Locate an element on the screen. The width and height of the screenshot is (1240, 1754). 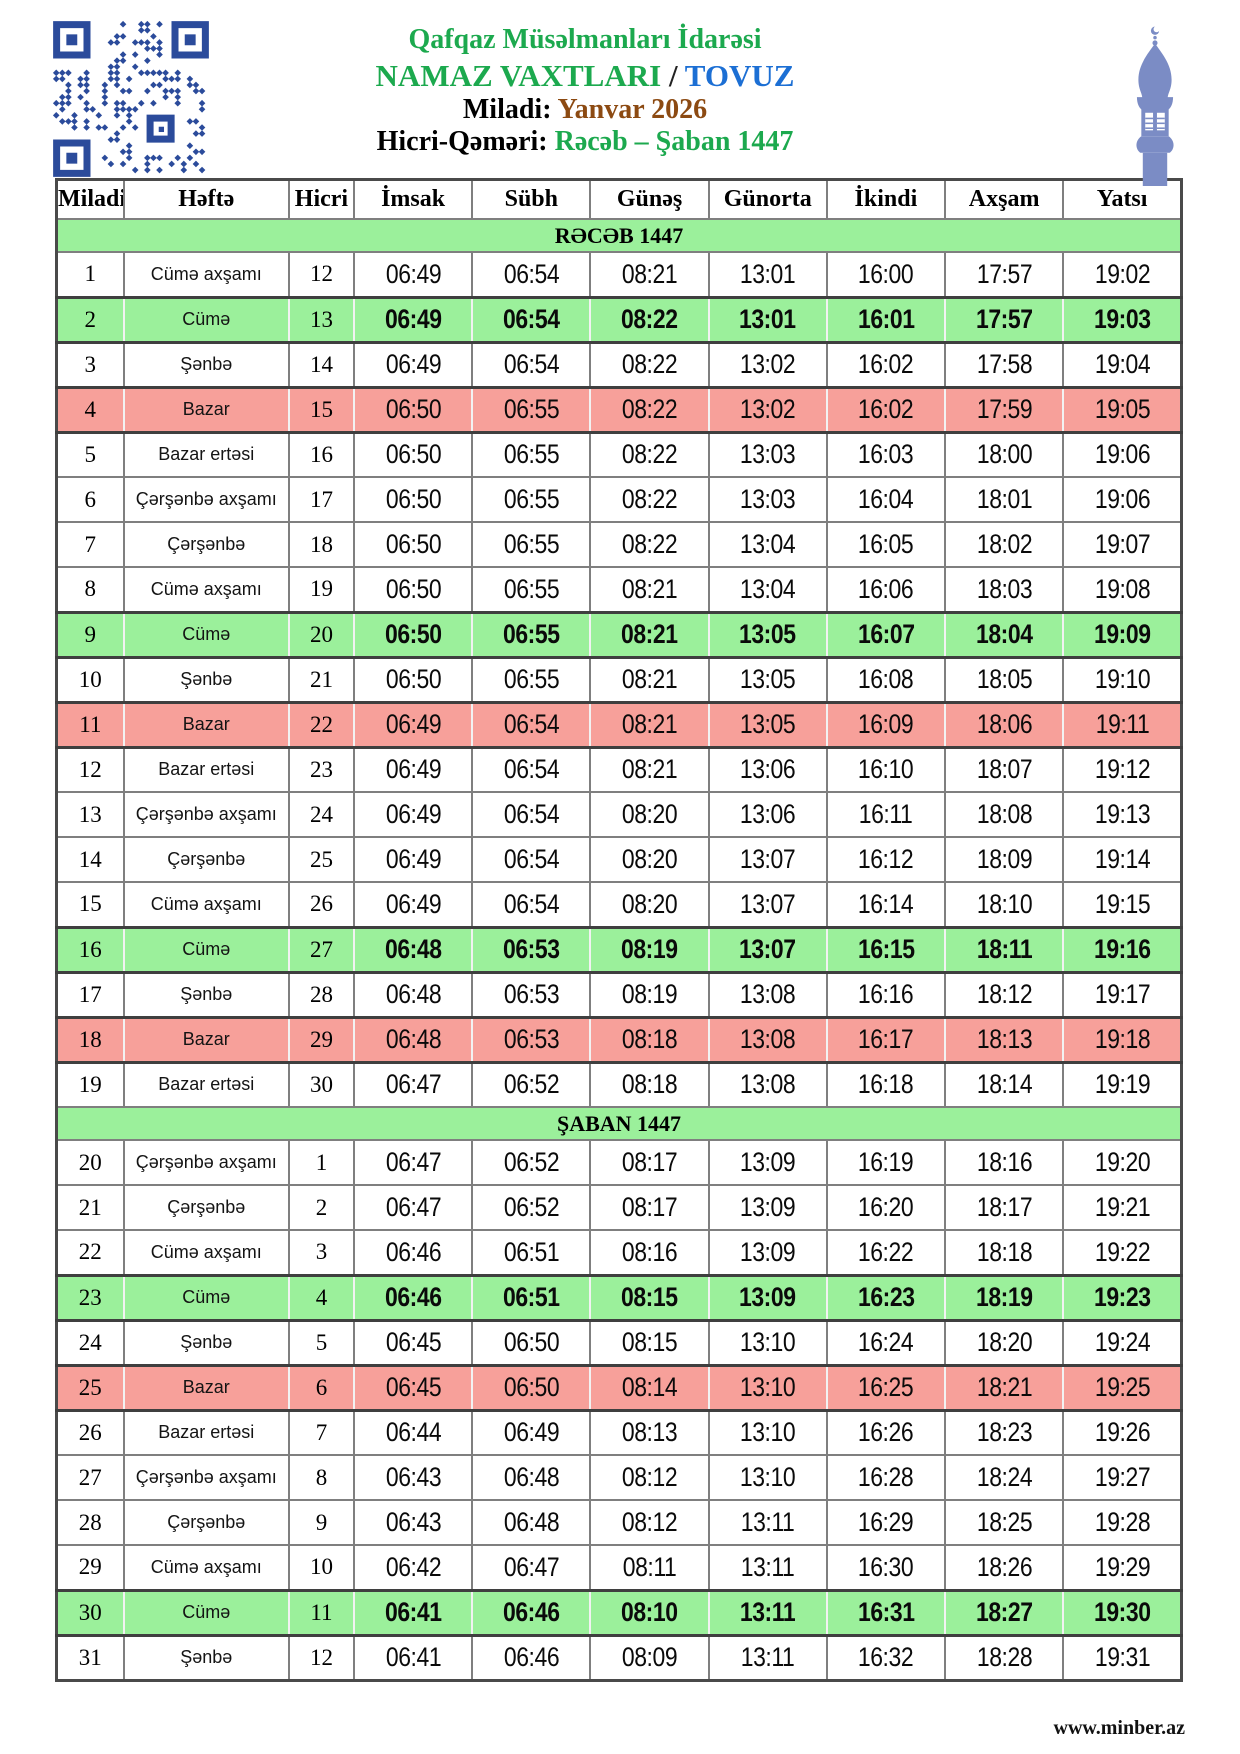
hicri-cell: 5 is located at coordinates (321, 1342).